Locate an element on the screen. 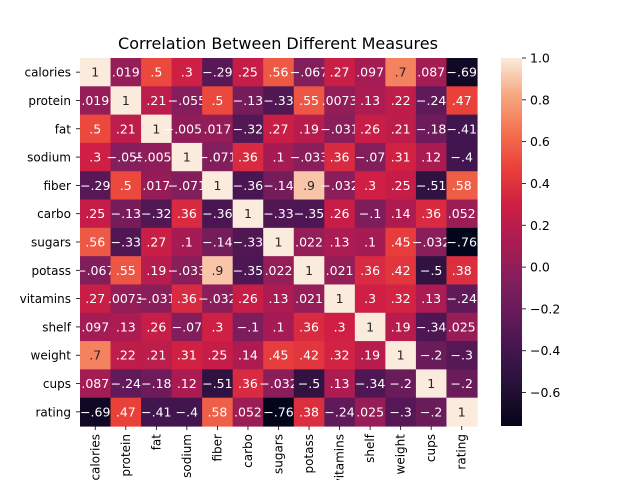 This screenshot has height=480, width=640. colorbar-tick-label: −0.2 is located at coordinates (545, 308).